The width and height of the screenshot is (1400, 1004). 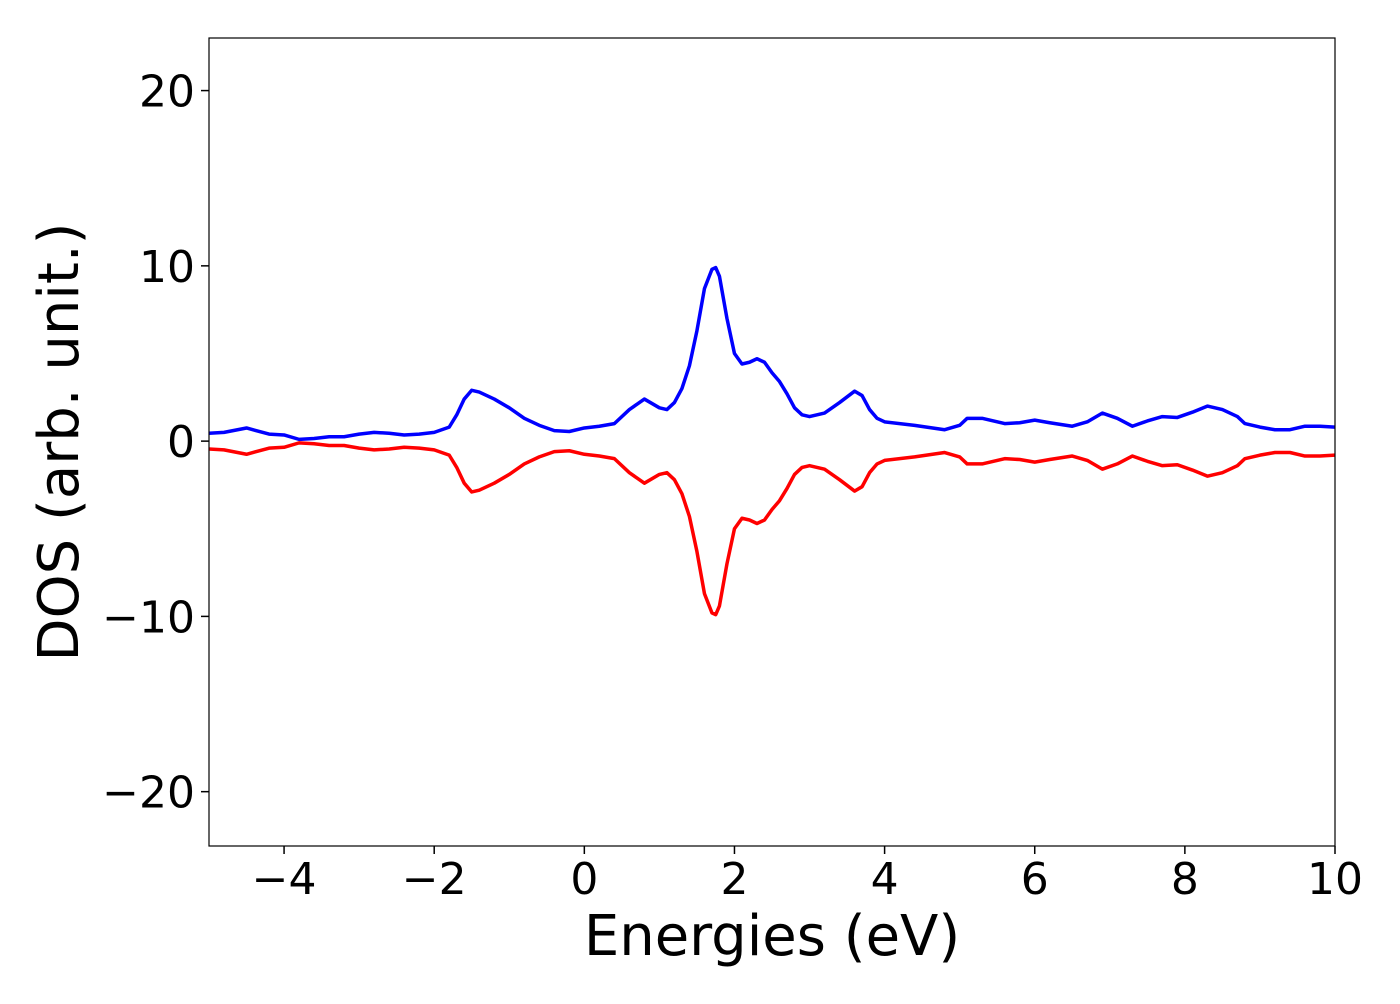 What do you see at coordinates (148, 793) in the screenshot?
I see `y-tick-label: −20` at bounding box center [148, 793].